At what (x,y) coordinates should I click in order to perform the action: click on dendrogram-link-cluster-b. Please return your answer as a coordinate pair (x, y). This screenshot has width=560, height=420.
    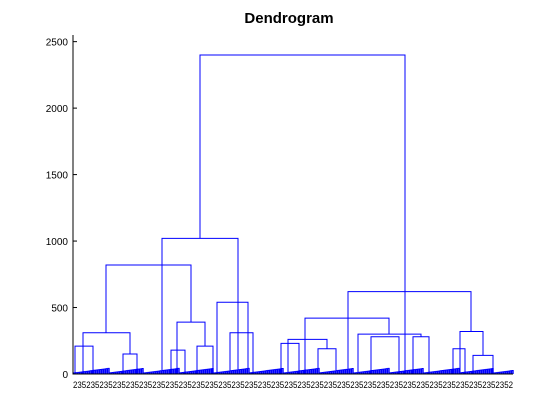
    Looking at the image, I should click on (191, 347).